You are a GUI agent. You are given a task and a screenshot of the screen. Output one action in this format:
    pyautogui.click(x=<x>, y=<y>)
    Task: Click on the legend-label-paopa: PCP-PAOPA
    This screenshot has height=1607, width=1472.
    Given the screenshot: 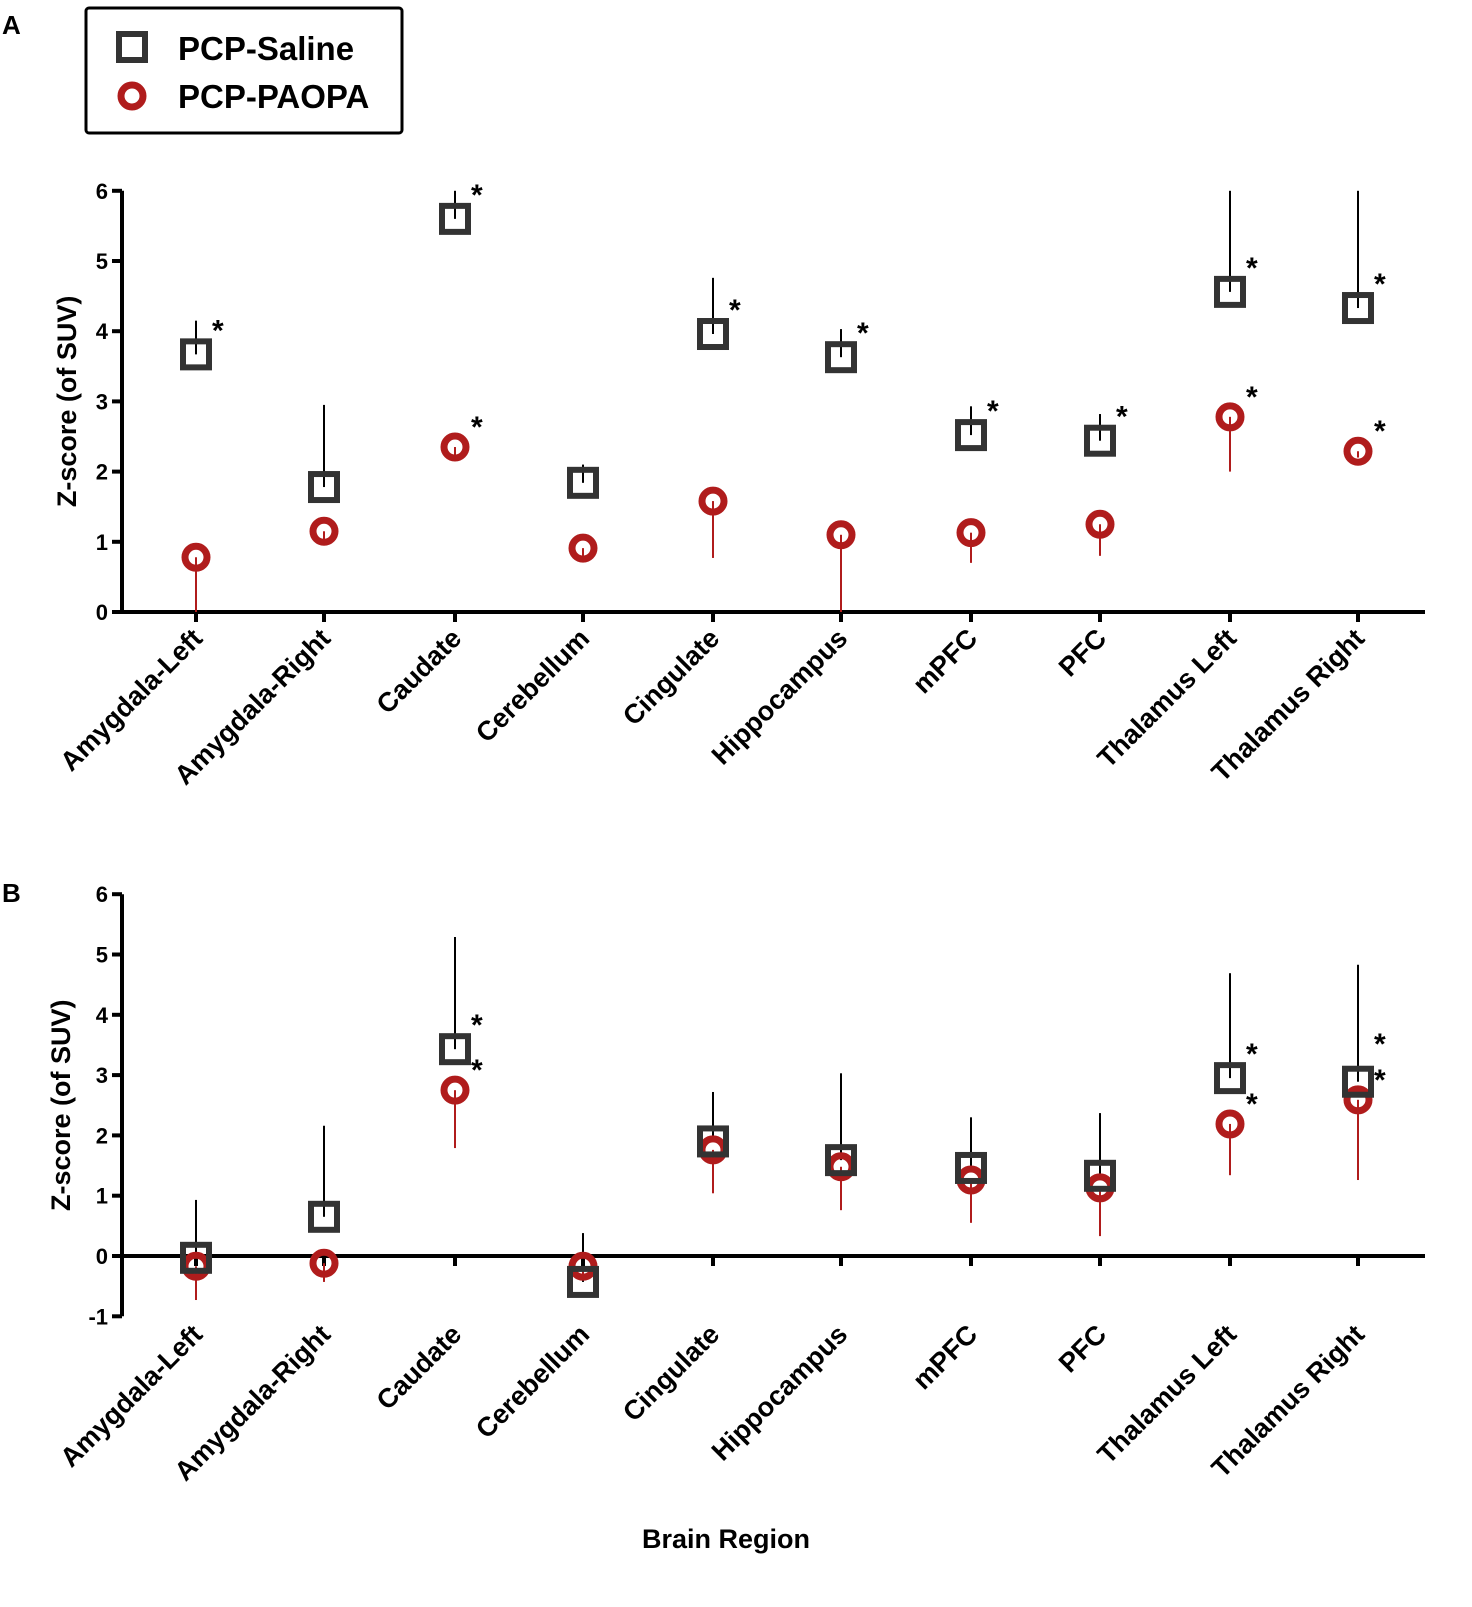 What is the action you would take?
    pyautogui.click(x=273, y=96)
    